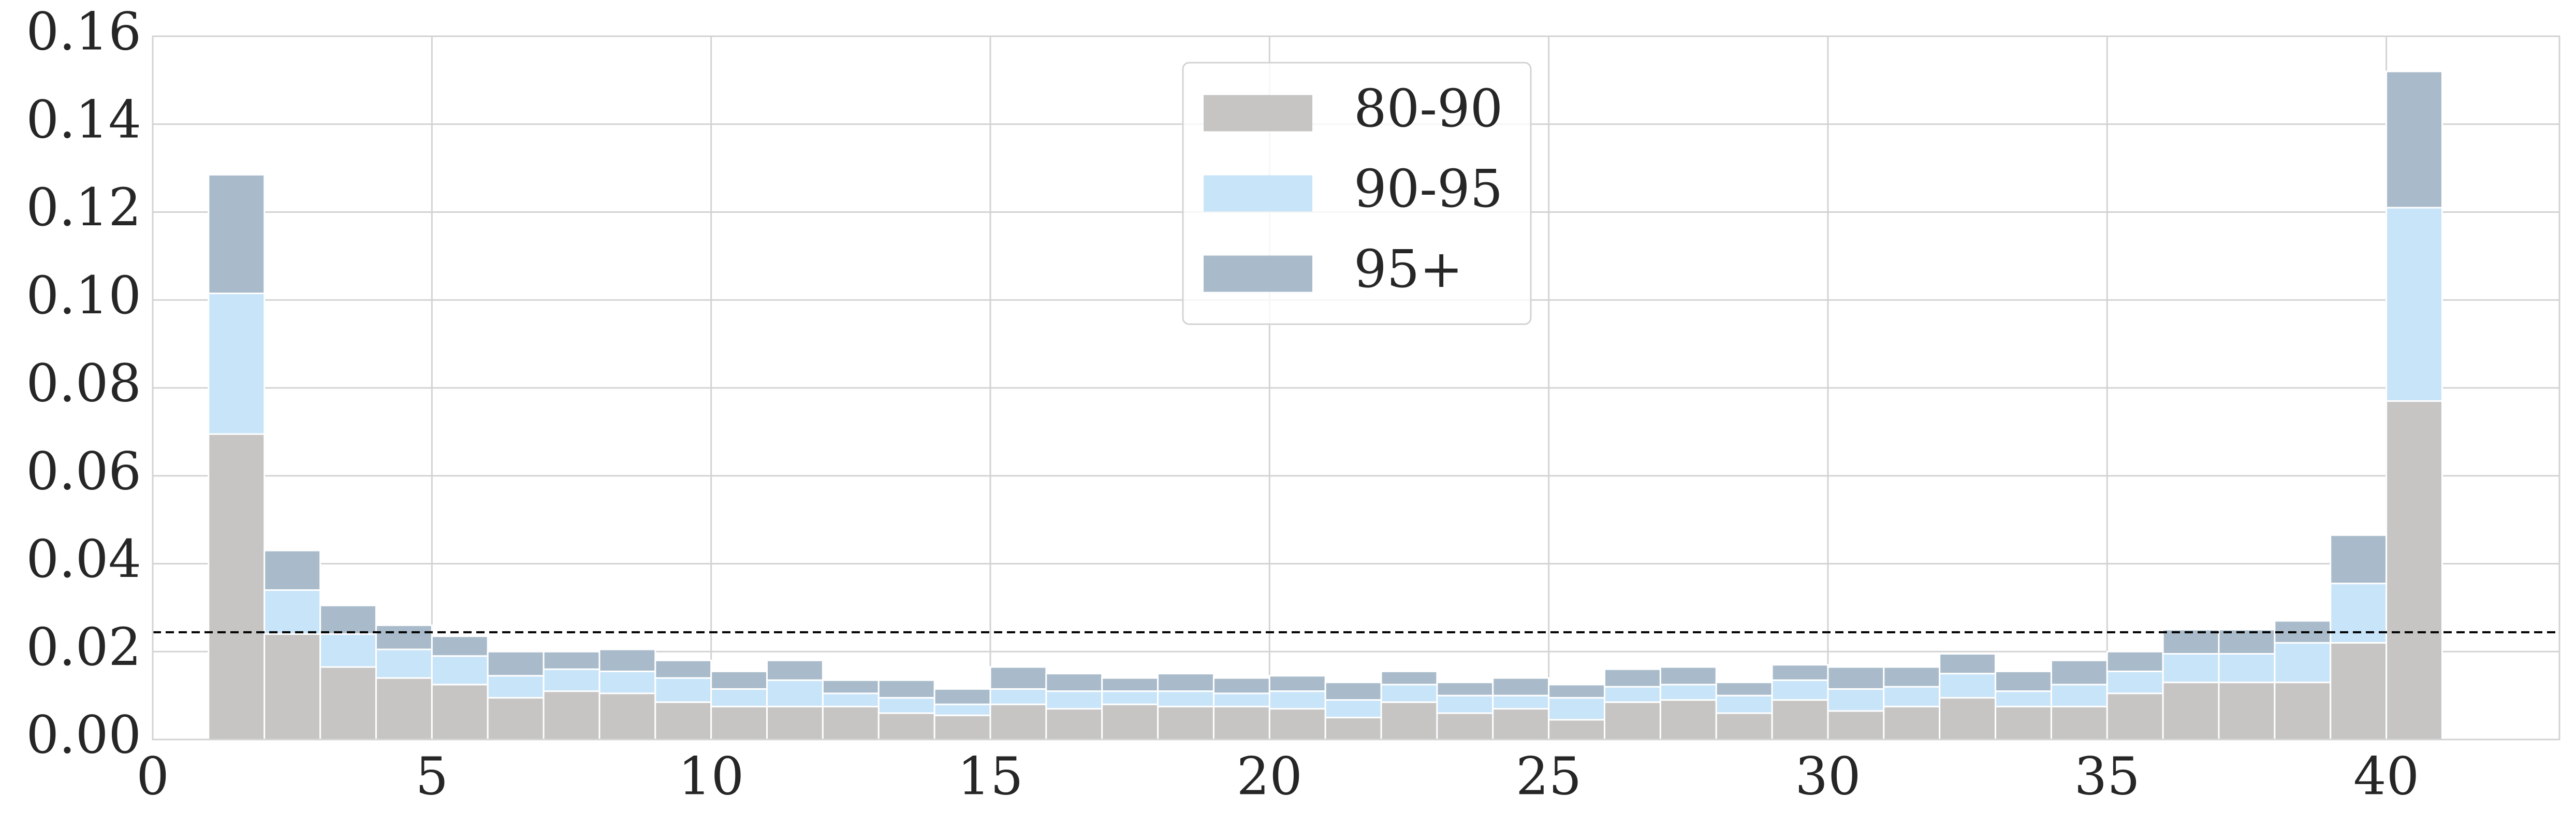  What do you see at coordinates (83, 120) in the screenshot?
I see `y-tick-label: 0.14` at bounding box center [83, 120].